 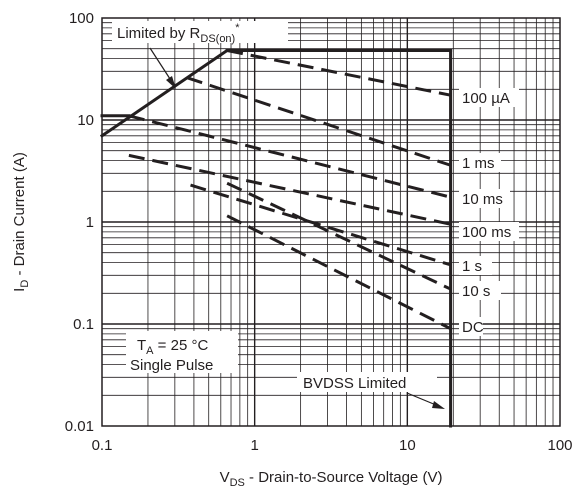 I want to click on bvdss-annotation: BVDSS Limited, so click(x=371, y=390).